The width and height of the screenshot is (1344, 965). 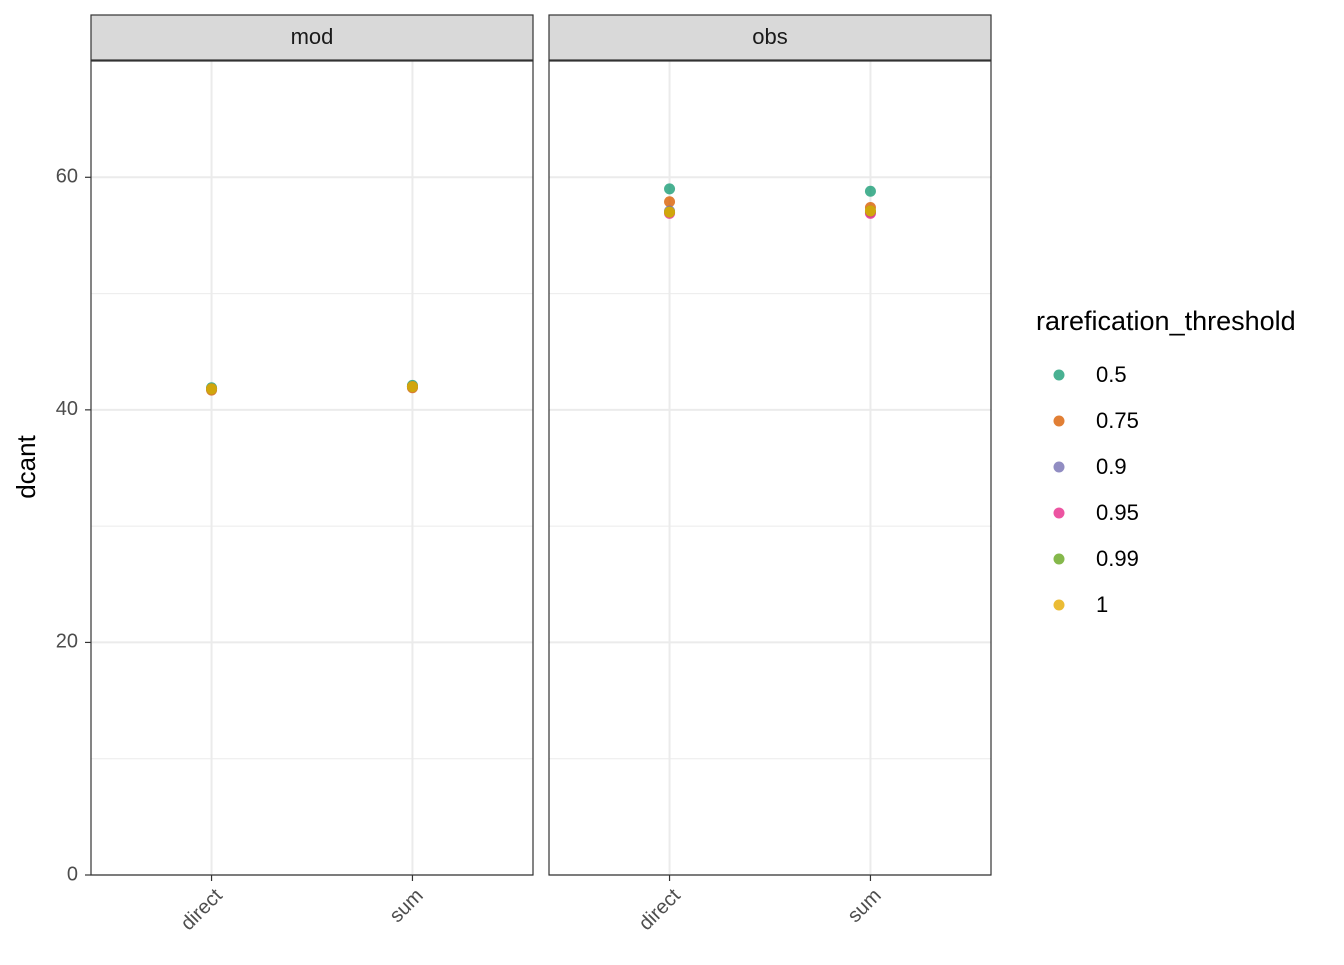 I want to click on legend-label: 0.99, so click(x=1117, y=558).